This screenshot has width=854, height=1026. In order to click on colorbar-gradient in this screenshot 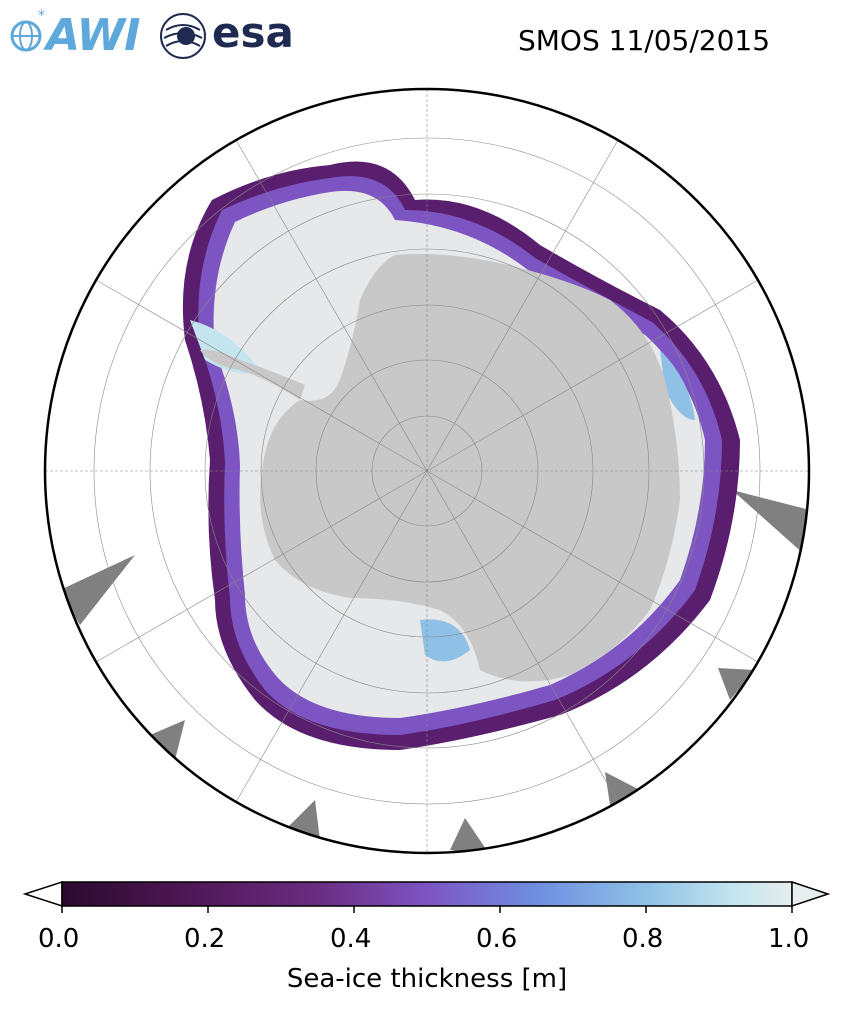, I will do `click(427, 894)`.